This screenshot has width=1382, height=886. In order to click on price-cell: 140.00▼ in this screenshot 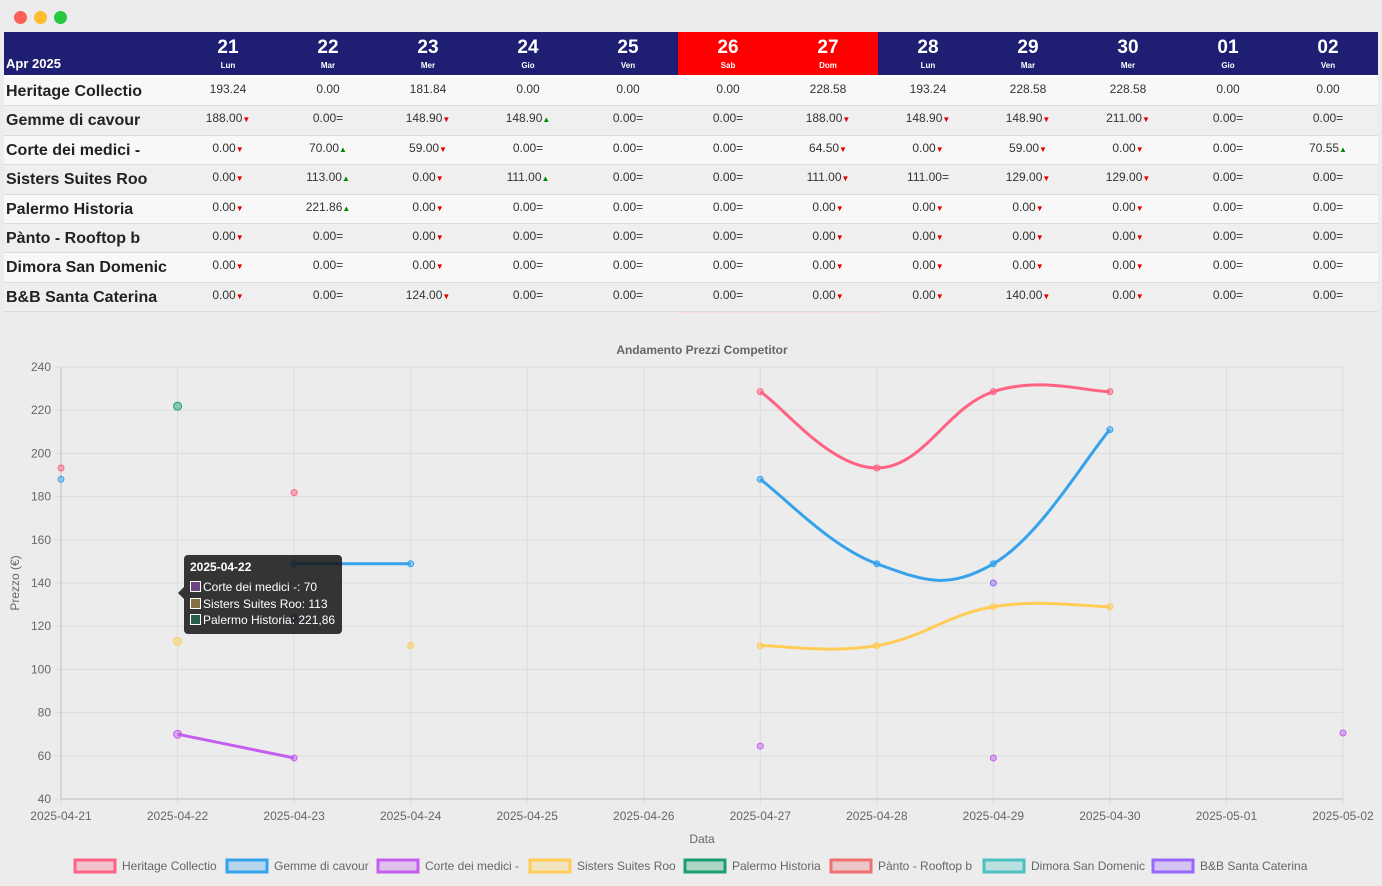, I will do `click(1028, 295)`.